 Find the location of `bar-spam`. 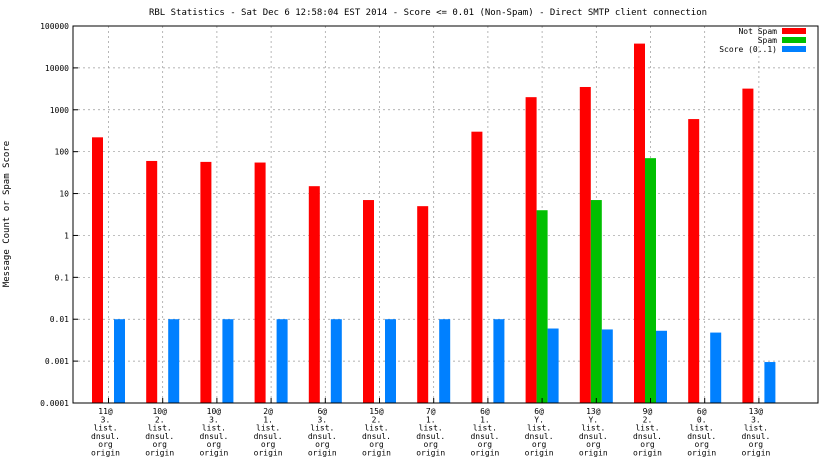

bar-spam is located at coordinates (542, 306).